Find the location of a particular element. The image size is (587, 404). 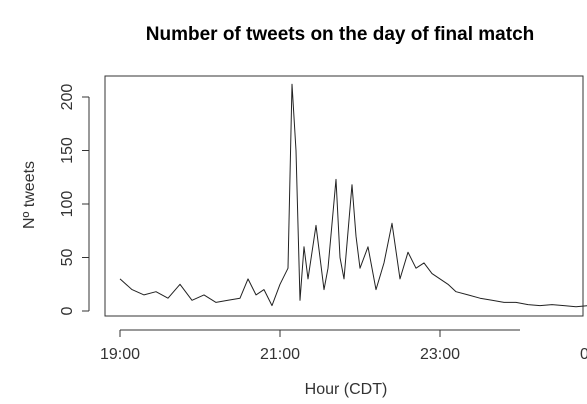

x-axis-ticks: 19:00 21:00 23:00 01:00 is located at coordinates (343, 346).